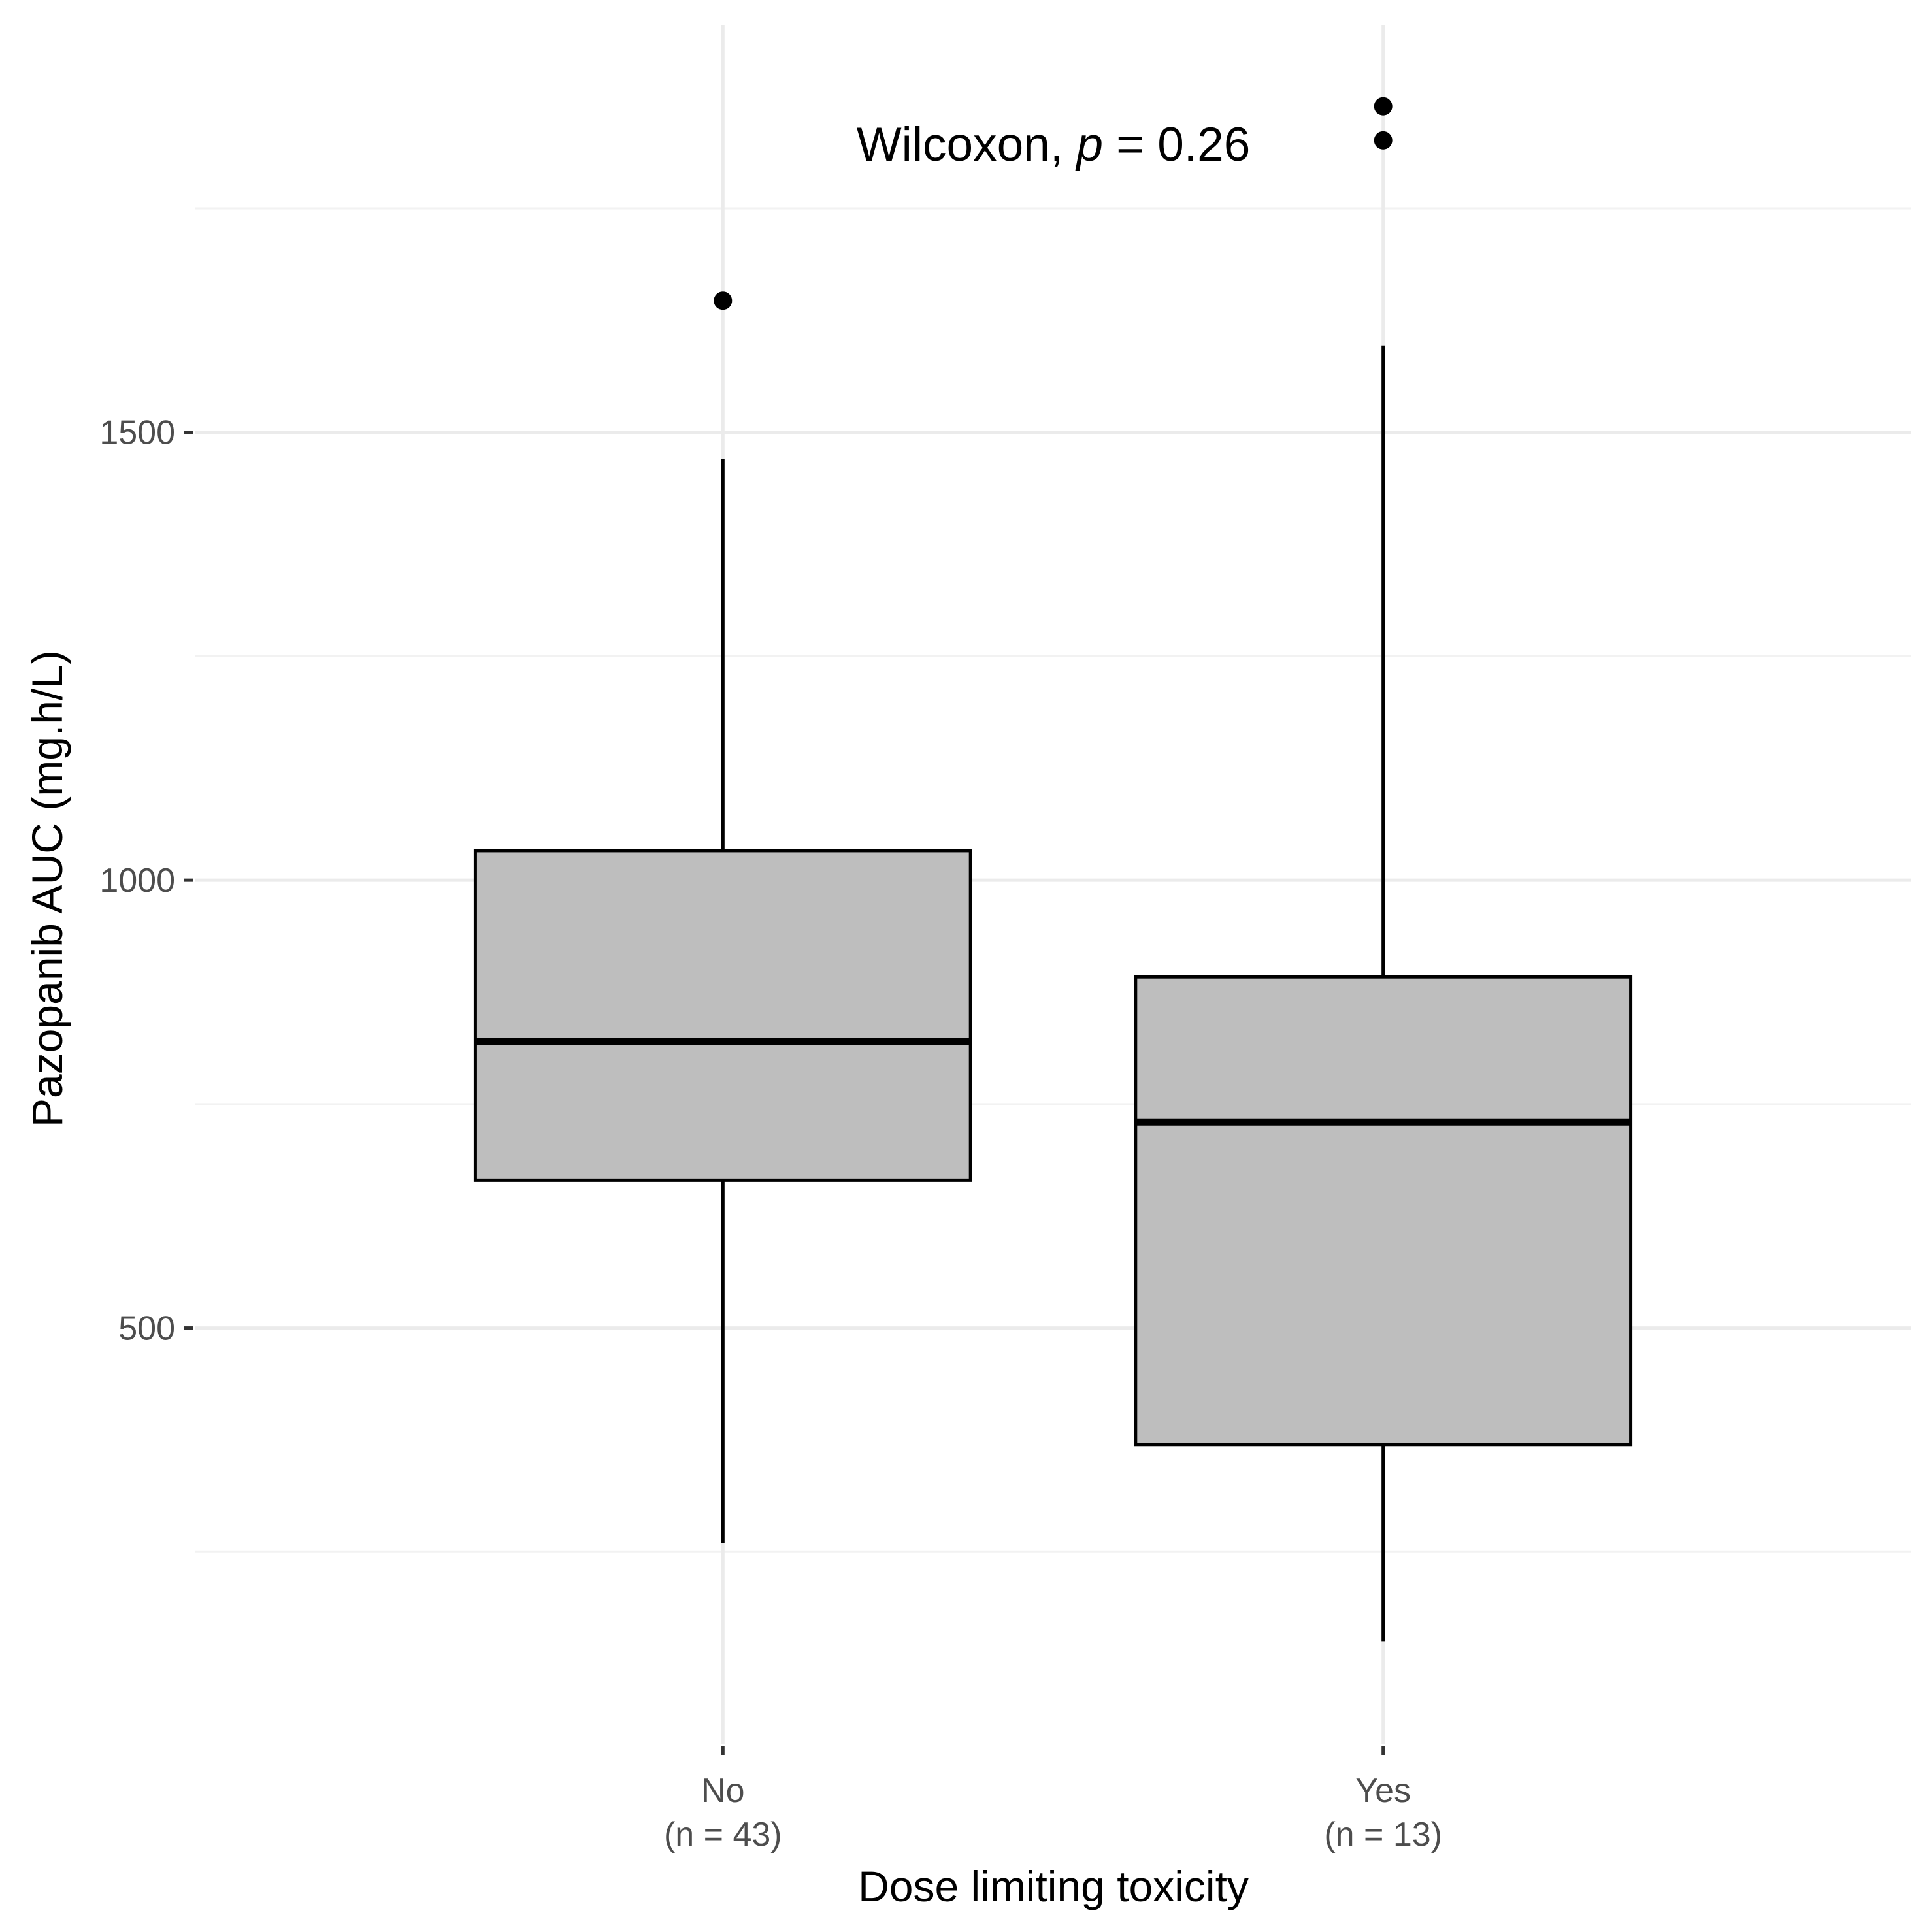  I want to click on x-tick-label: No, so click(723, 1791).